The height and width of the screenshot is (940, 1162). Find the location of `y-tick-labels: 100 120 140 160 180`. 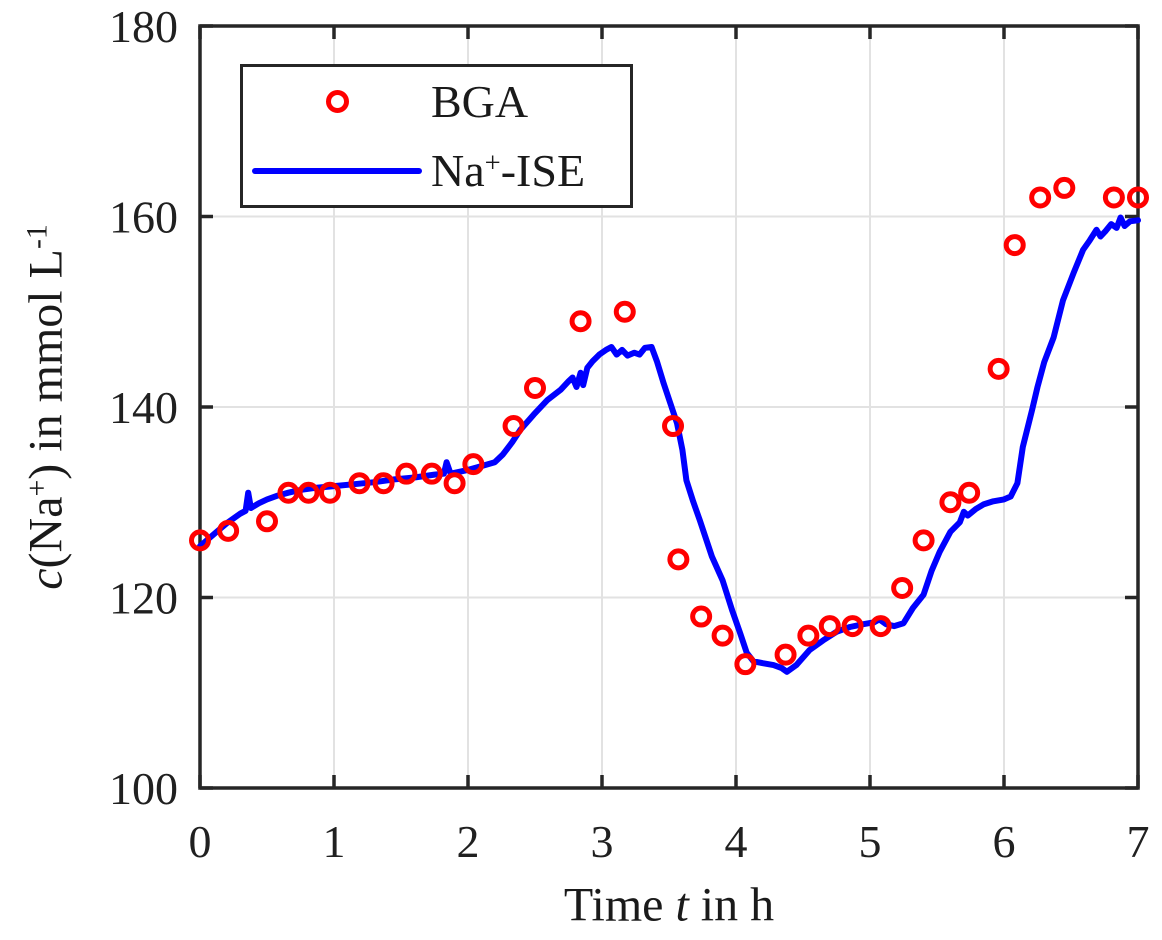

y-tick-labels: 100 120 140 160 180 is located at coordinates (143, 407).